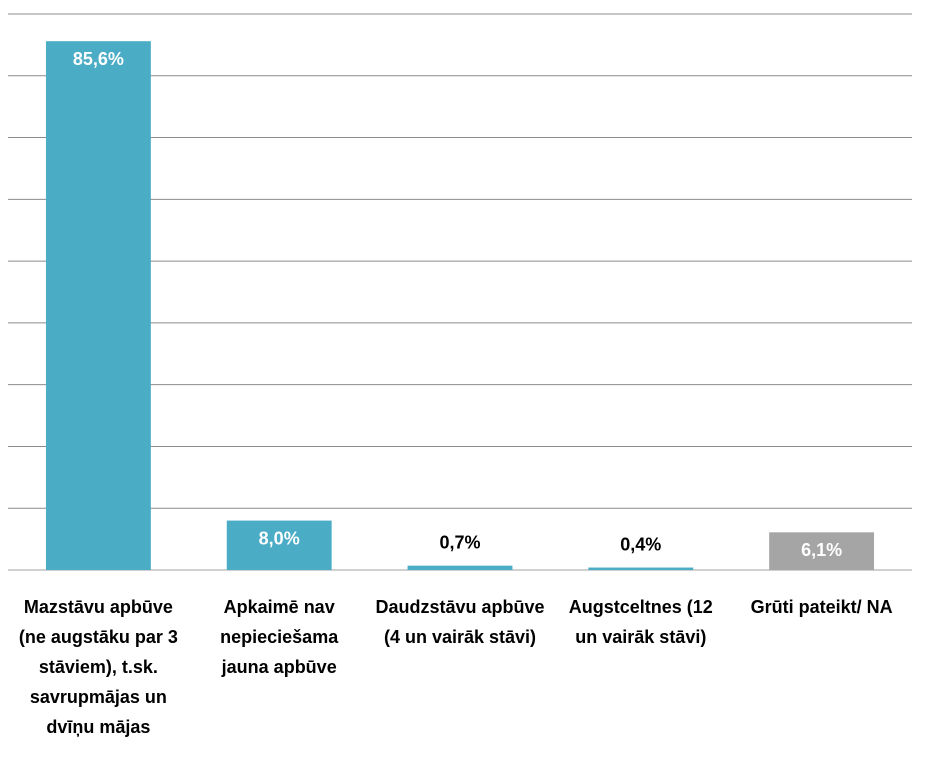  I want to click on data-label: 8,0%, so click(279, 538).